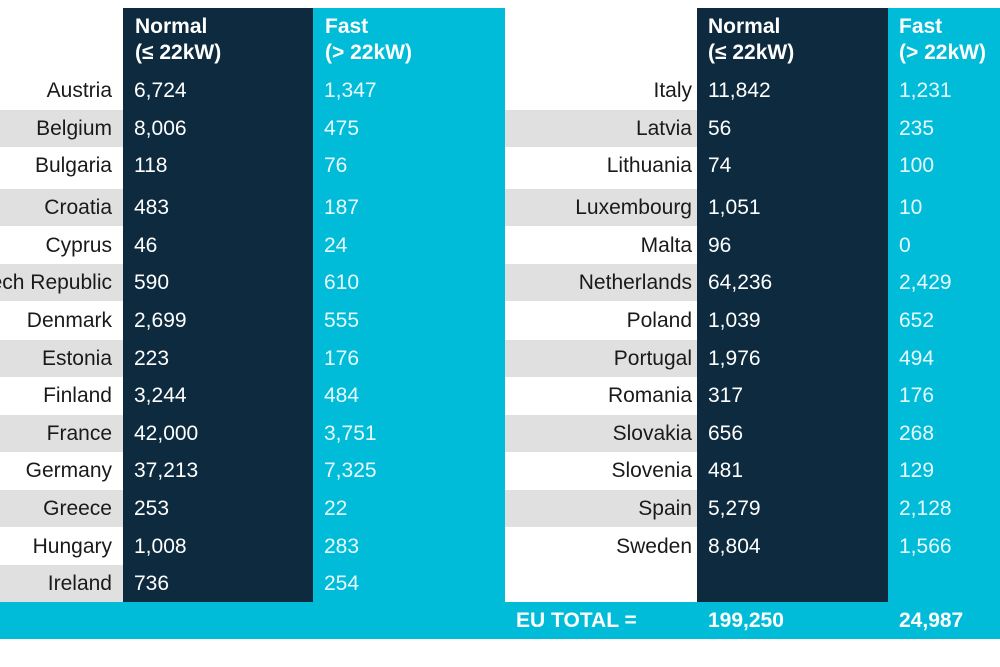 The height and width of the screenshot is (667, 1000). I want to click on country-label: Denmark, so click(69, 320).